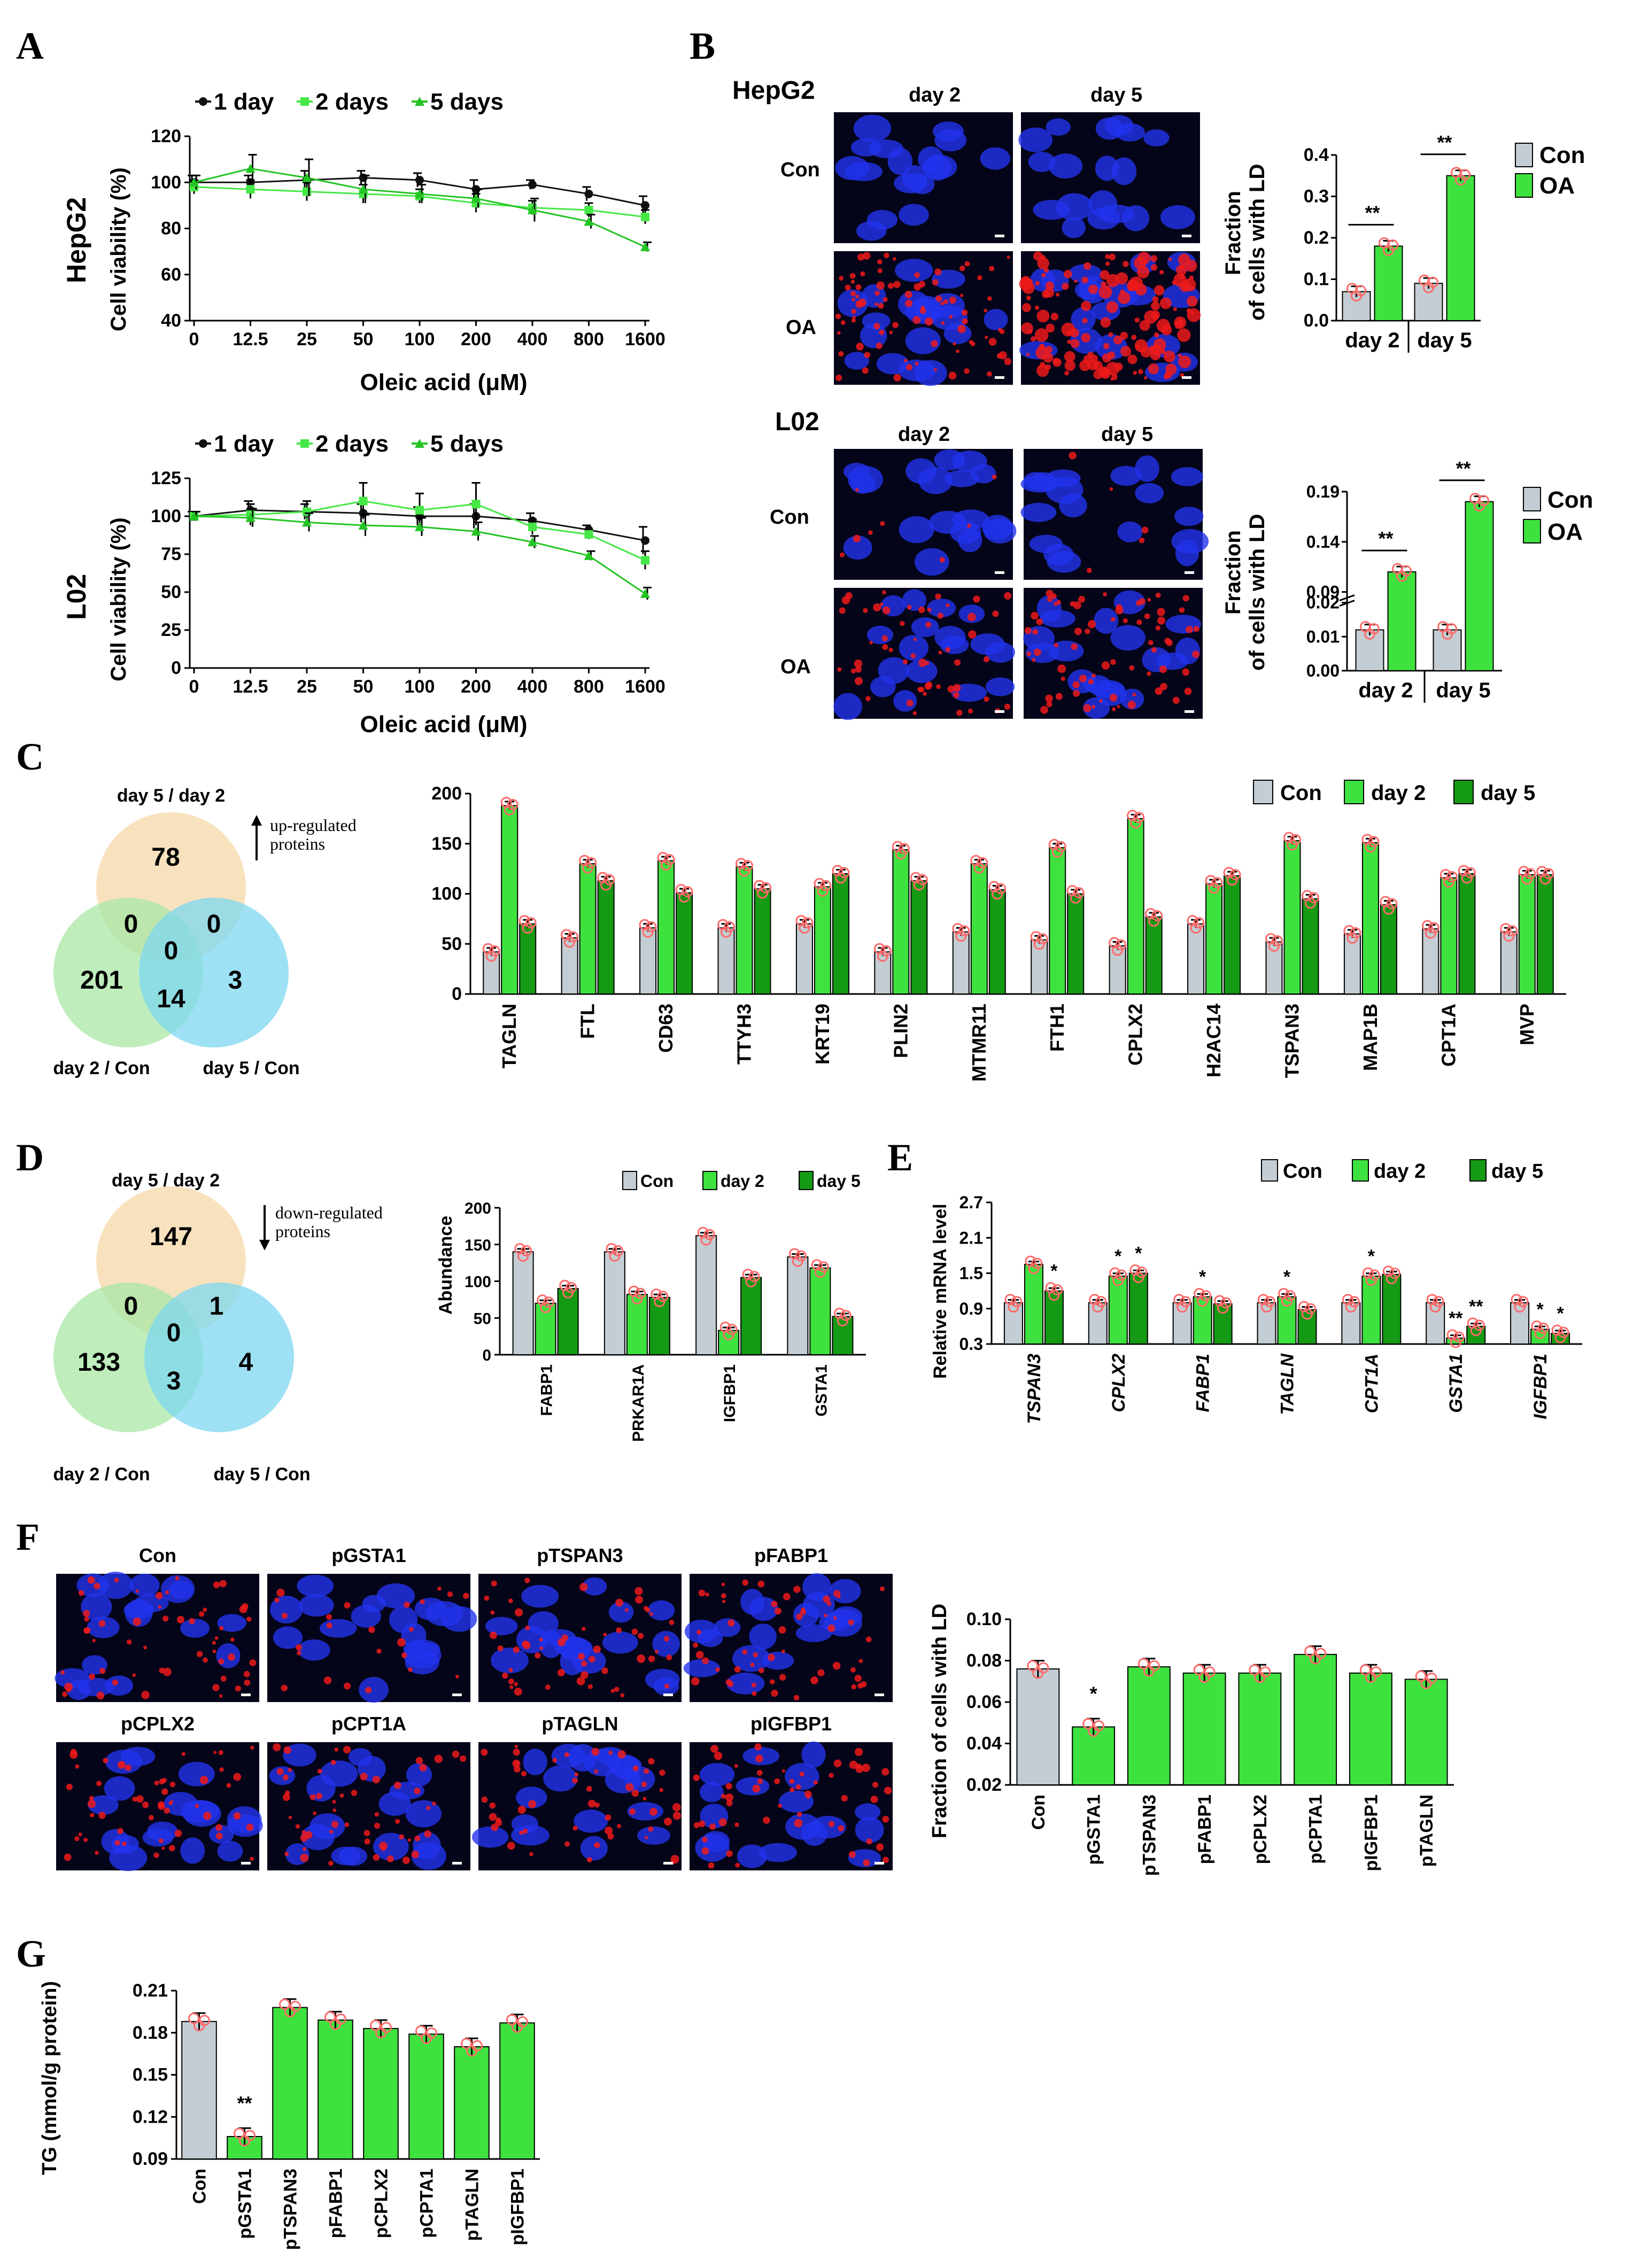 Image resolution: width=1633 pixels, height=2268 pixels. I want to click on a-l02-y-tick-label: 50, so click(171, 592).